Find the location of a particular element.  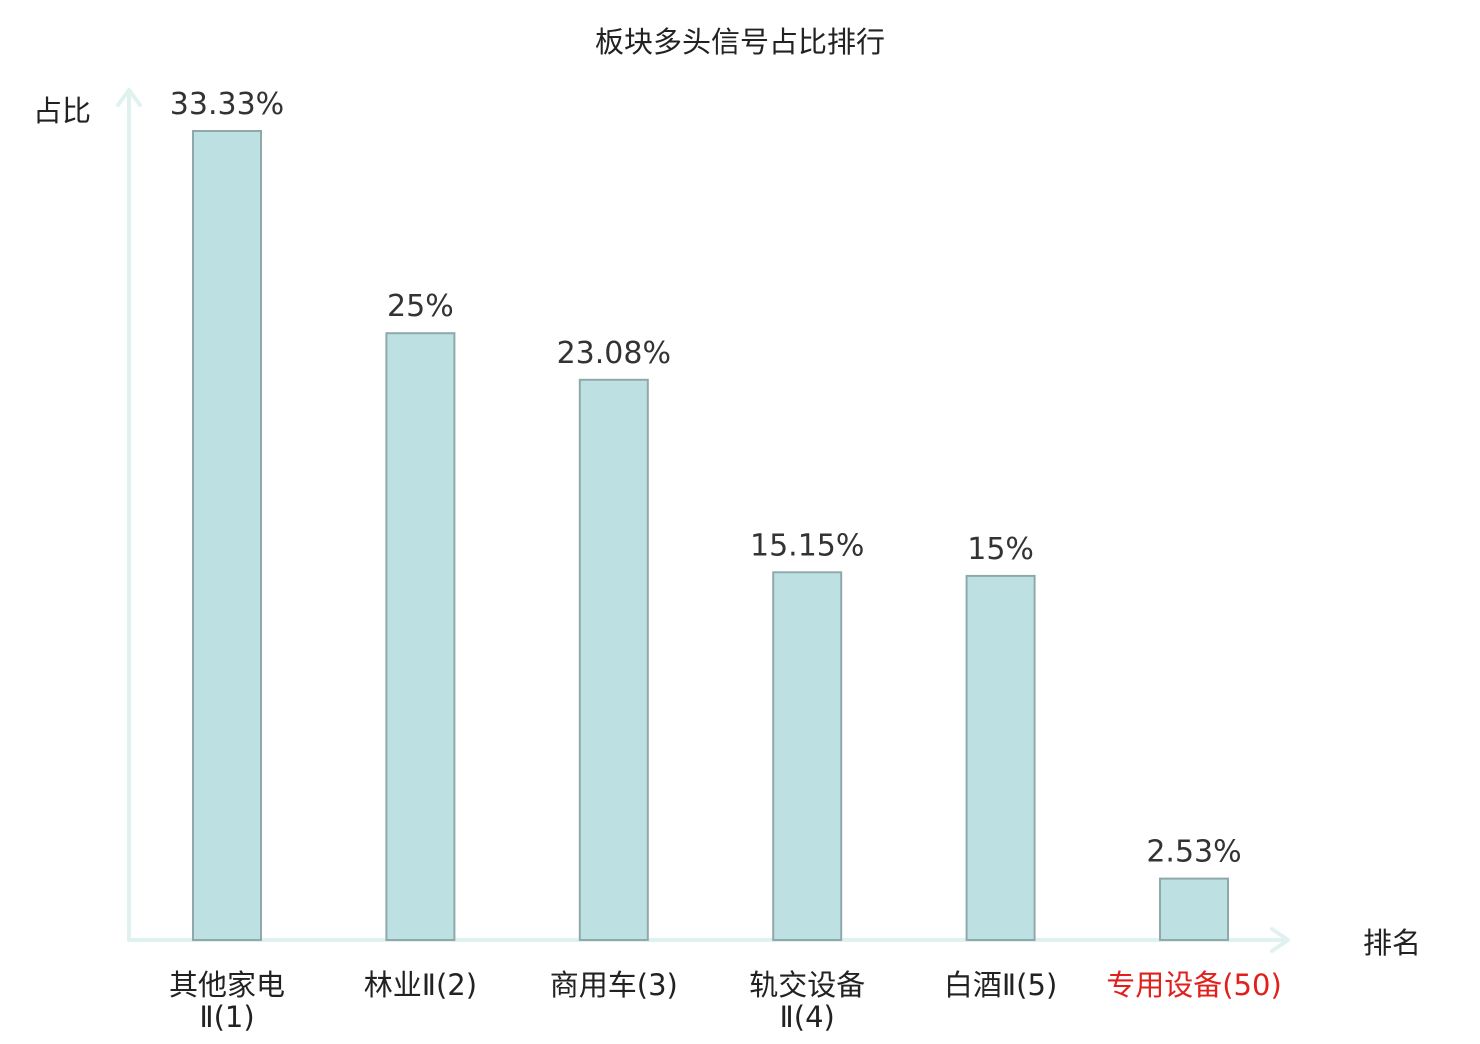

category-label-continuation: Ⅱ(1) is located at coordinates (226, 1017).